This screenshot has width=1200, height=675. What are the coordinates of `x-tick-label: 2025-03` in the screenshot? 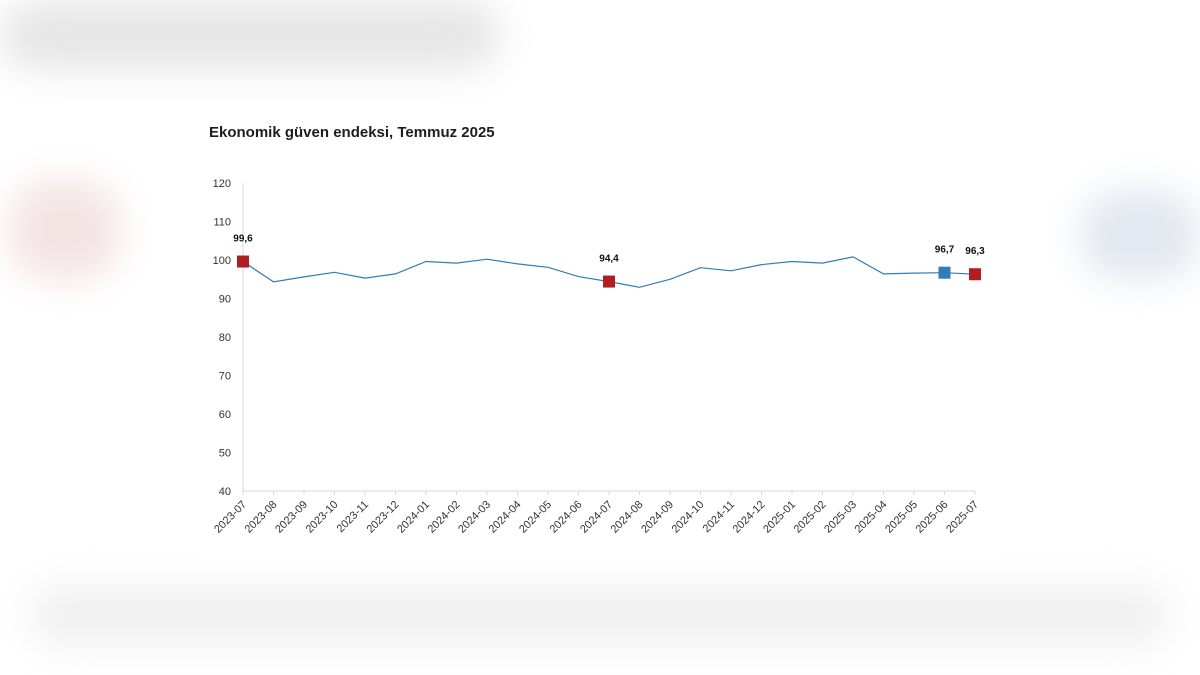 It's located at (840, 517).